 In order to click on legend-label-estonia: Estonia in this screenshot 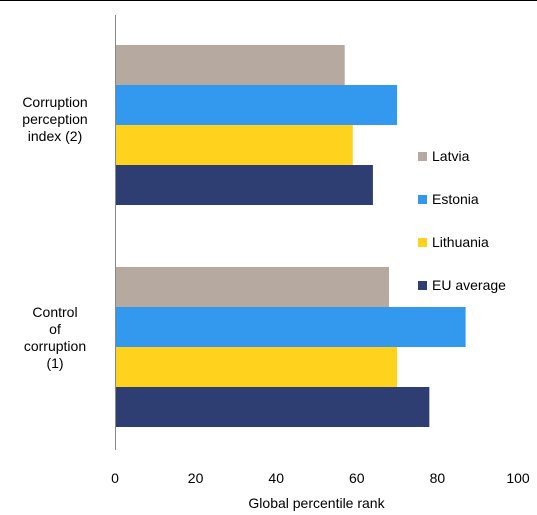, I will do `click(455, 199)`.